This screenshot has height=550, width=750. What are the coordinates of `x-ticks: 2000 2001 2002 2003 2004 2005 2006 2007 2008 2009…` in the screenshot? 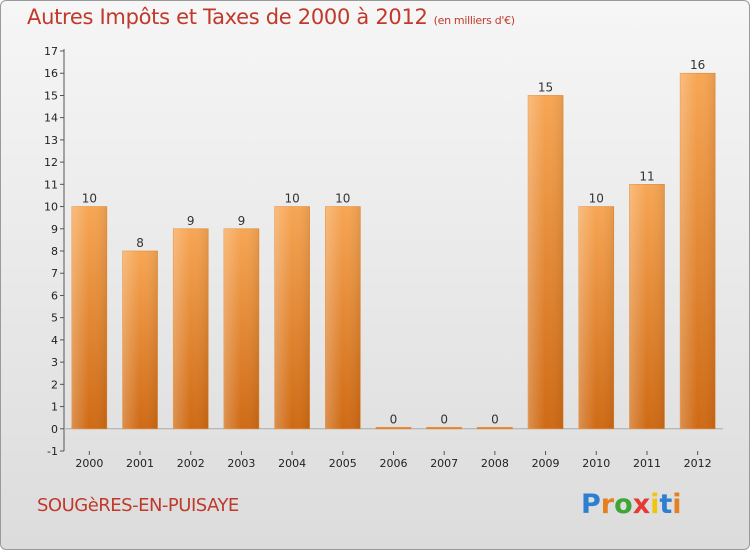 It's located at (393, 460).